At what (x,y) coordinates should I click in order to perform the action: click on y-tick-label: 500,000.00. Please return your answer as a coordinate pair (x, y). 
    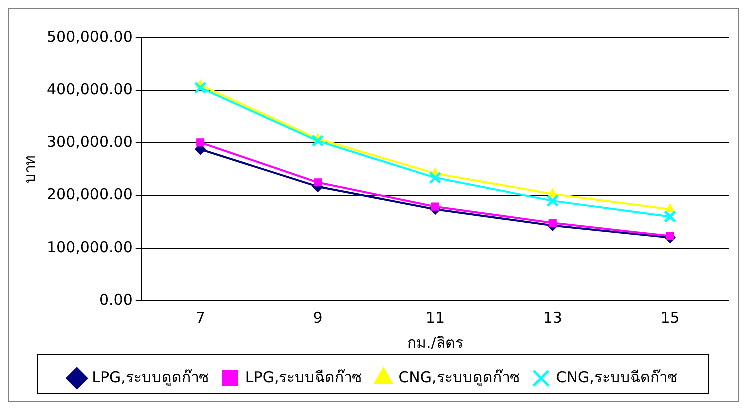
    Looking at the image, I should click on (89, 37).